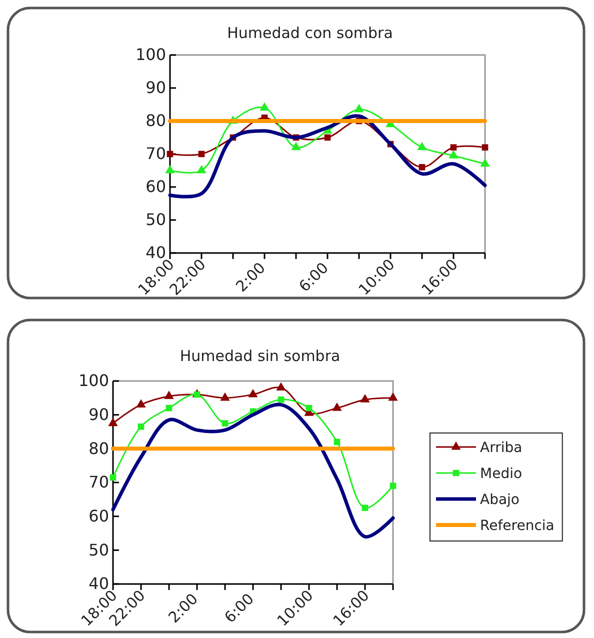 Image resolution: width=594 pixels, height=638 pixels. What do you see at coordinates (260, 356) in the screenshot?
I see `chart-title: Humedad sin sombra` at bounding box center [260, 356].